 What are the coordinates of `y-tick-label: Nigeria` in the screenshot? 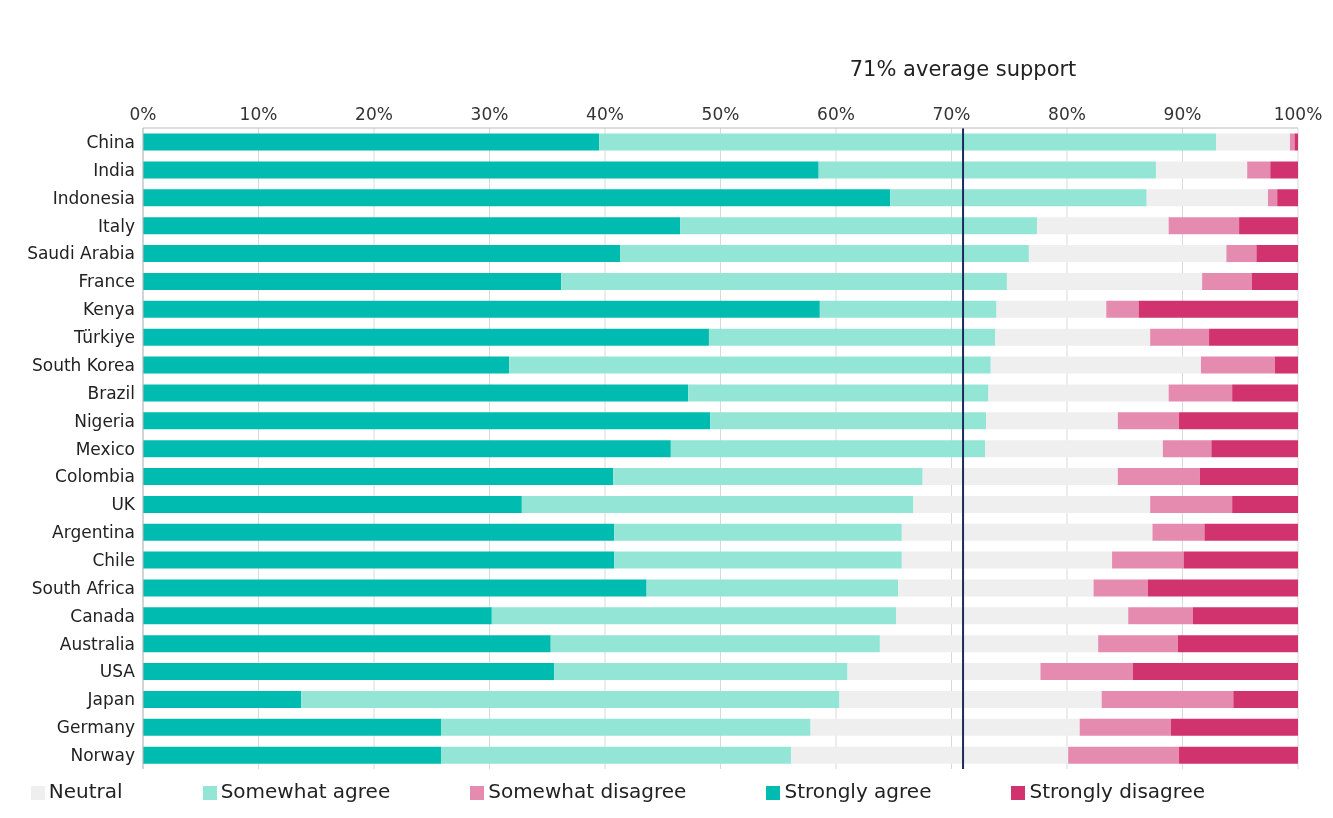 It's located at (104, 420).